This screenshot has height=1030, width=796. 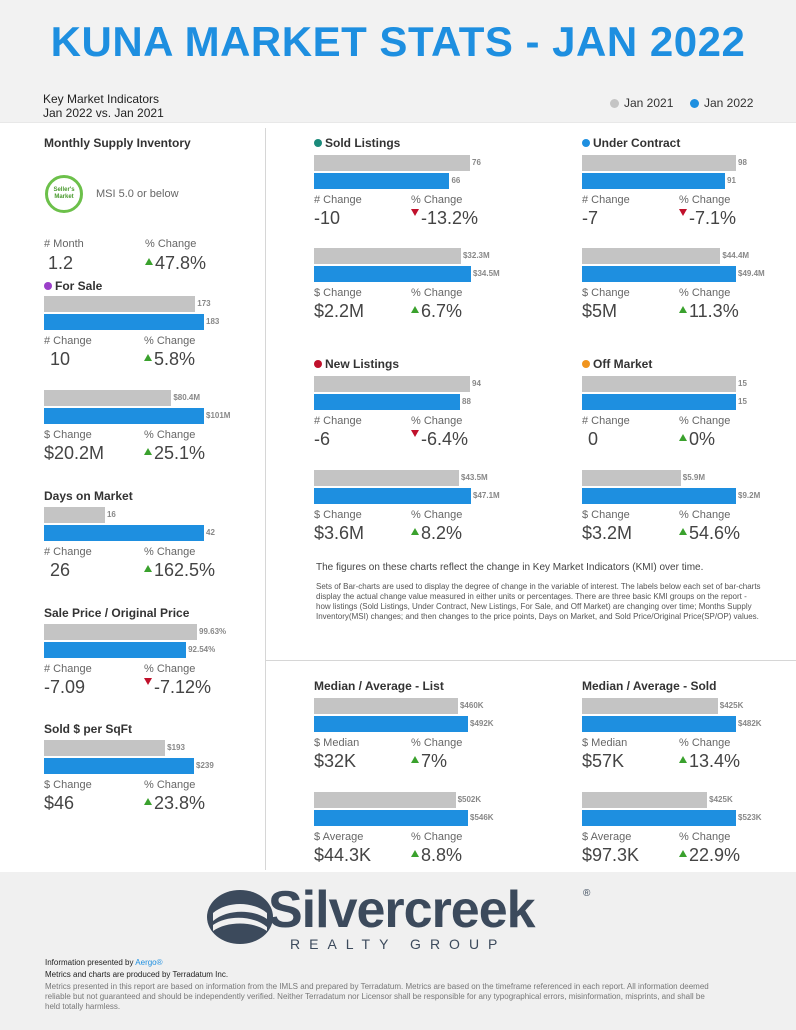 What do you see at coordinates (59, 803) in the screenshot?
I see `change-value: $46` at bounding box center [59, 803].